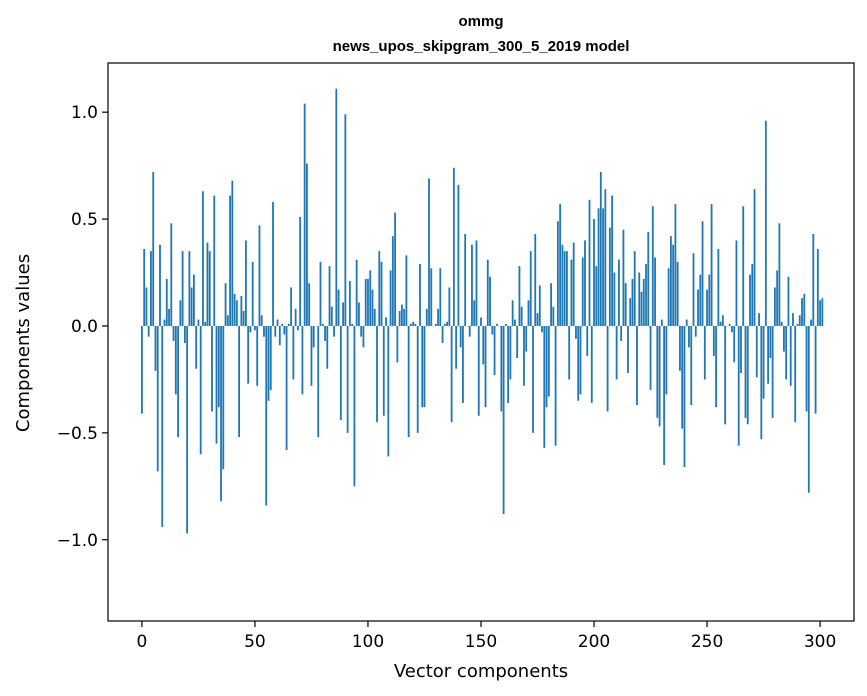 The image size is (867, 696). I want to click on x-tick-label: 150, so click(481, 642).